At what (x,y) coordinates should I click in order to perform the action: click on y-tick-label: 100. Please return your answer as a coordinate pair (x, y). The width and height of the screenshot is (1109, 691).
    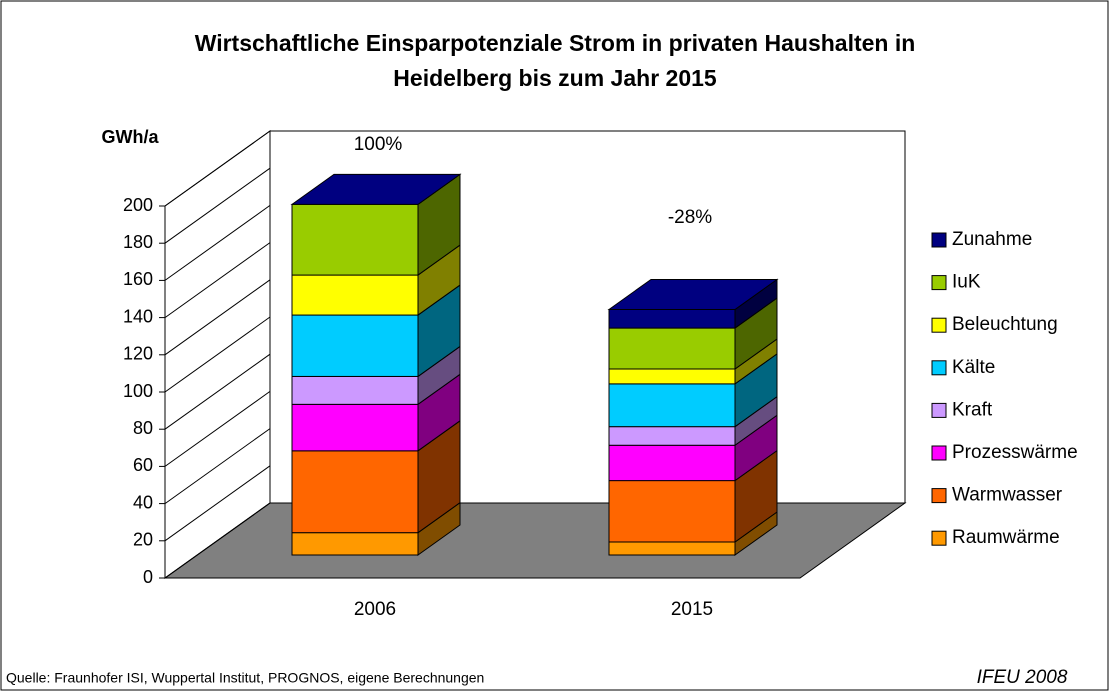
    Looking at the image, I should click on (138, 391).